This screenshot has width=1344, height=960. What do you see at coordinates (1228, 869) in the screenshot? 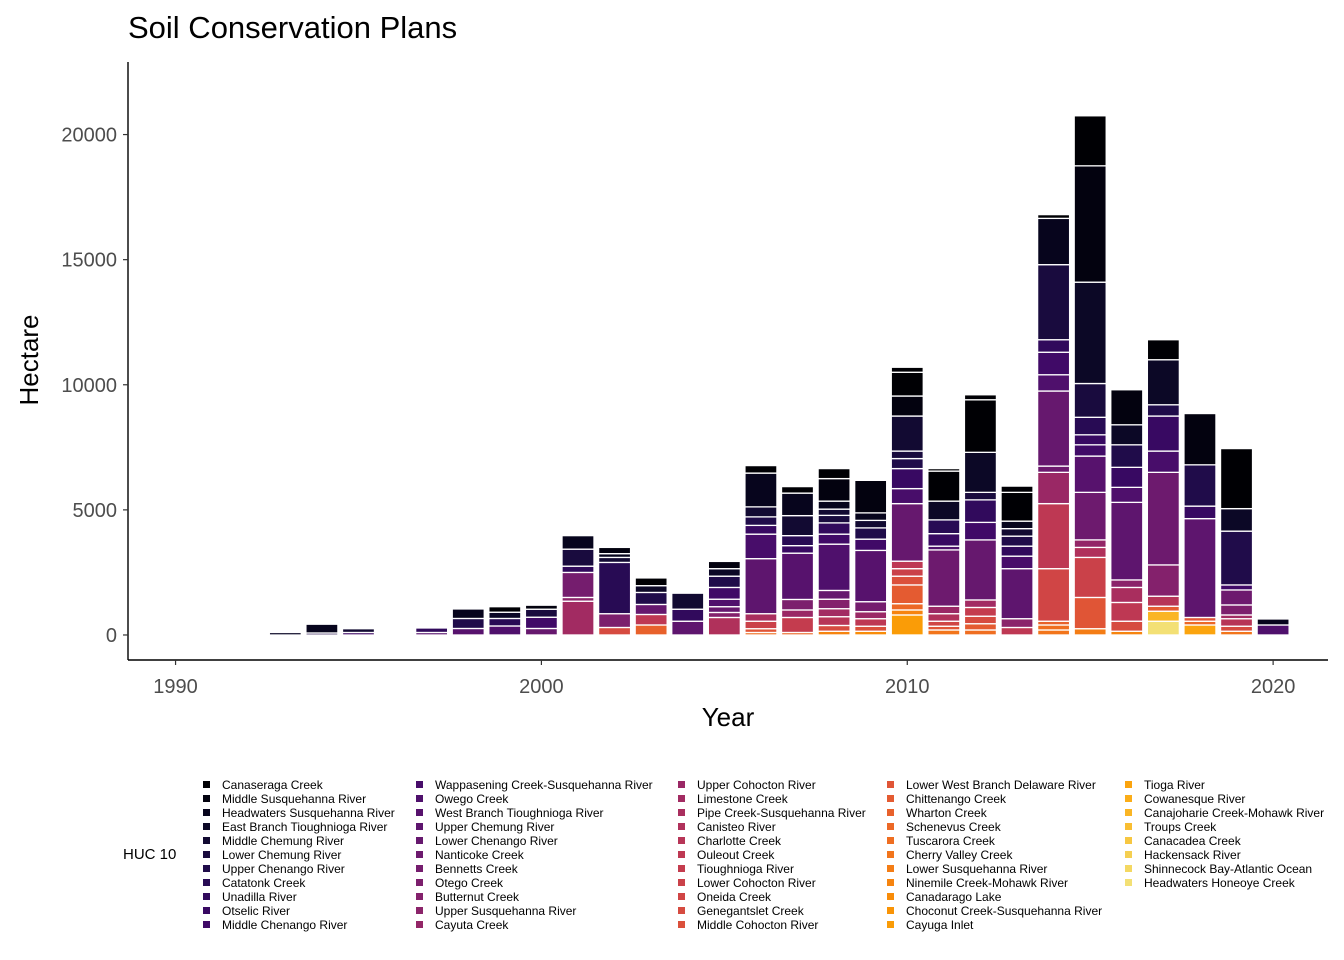
I see `legend-label: Shinnecock Bay-Atlantic Ocean` at bounding box center [1228, 869].